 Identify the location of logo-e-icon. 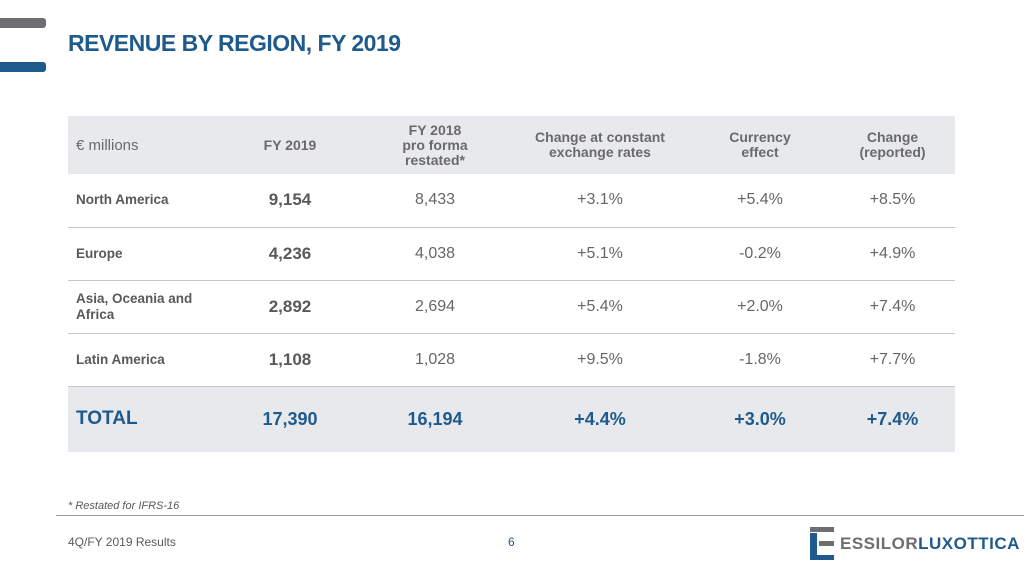
(822, 543).